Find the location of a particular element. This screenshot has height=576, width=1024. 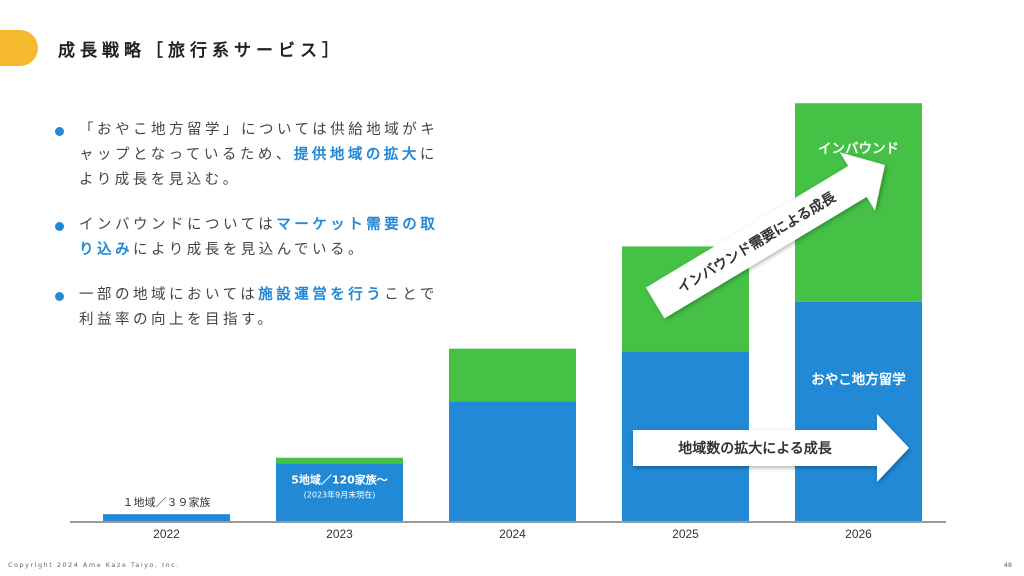

growth-arrow: 地域数の拡大による成長 is located at coordinates (771, 448).